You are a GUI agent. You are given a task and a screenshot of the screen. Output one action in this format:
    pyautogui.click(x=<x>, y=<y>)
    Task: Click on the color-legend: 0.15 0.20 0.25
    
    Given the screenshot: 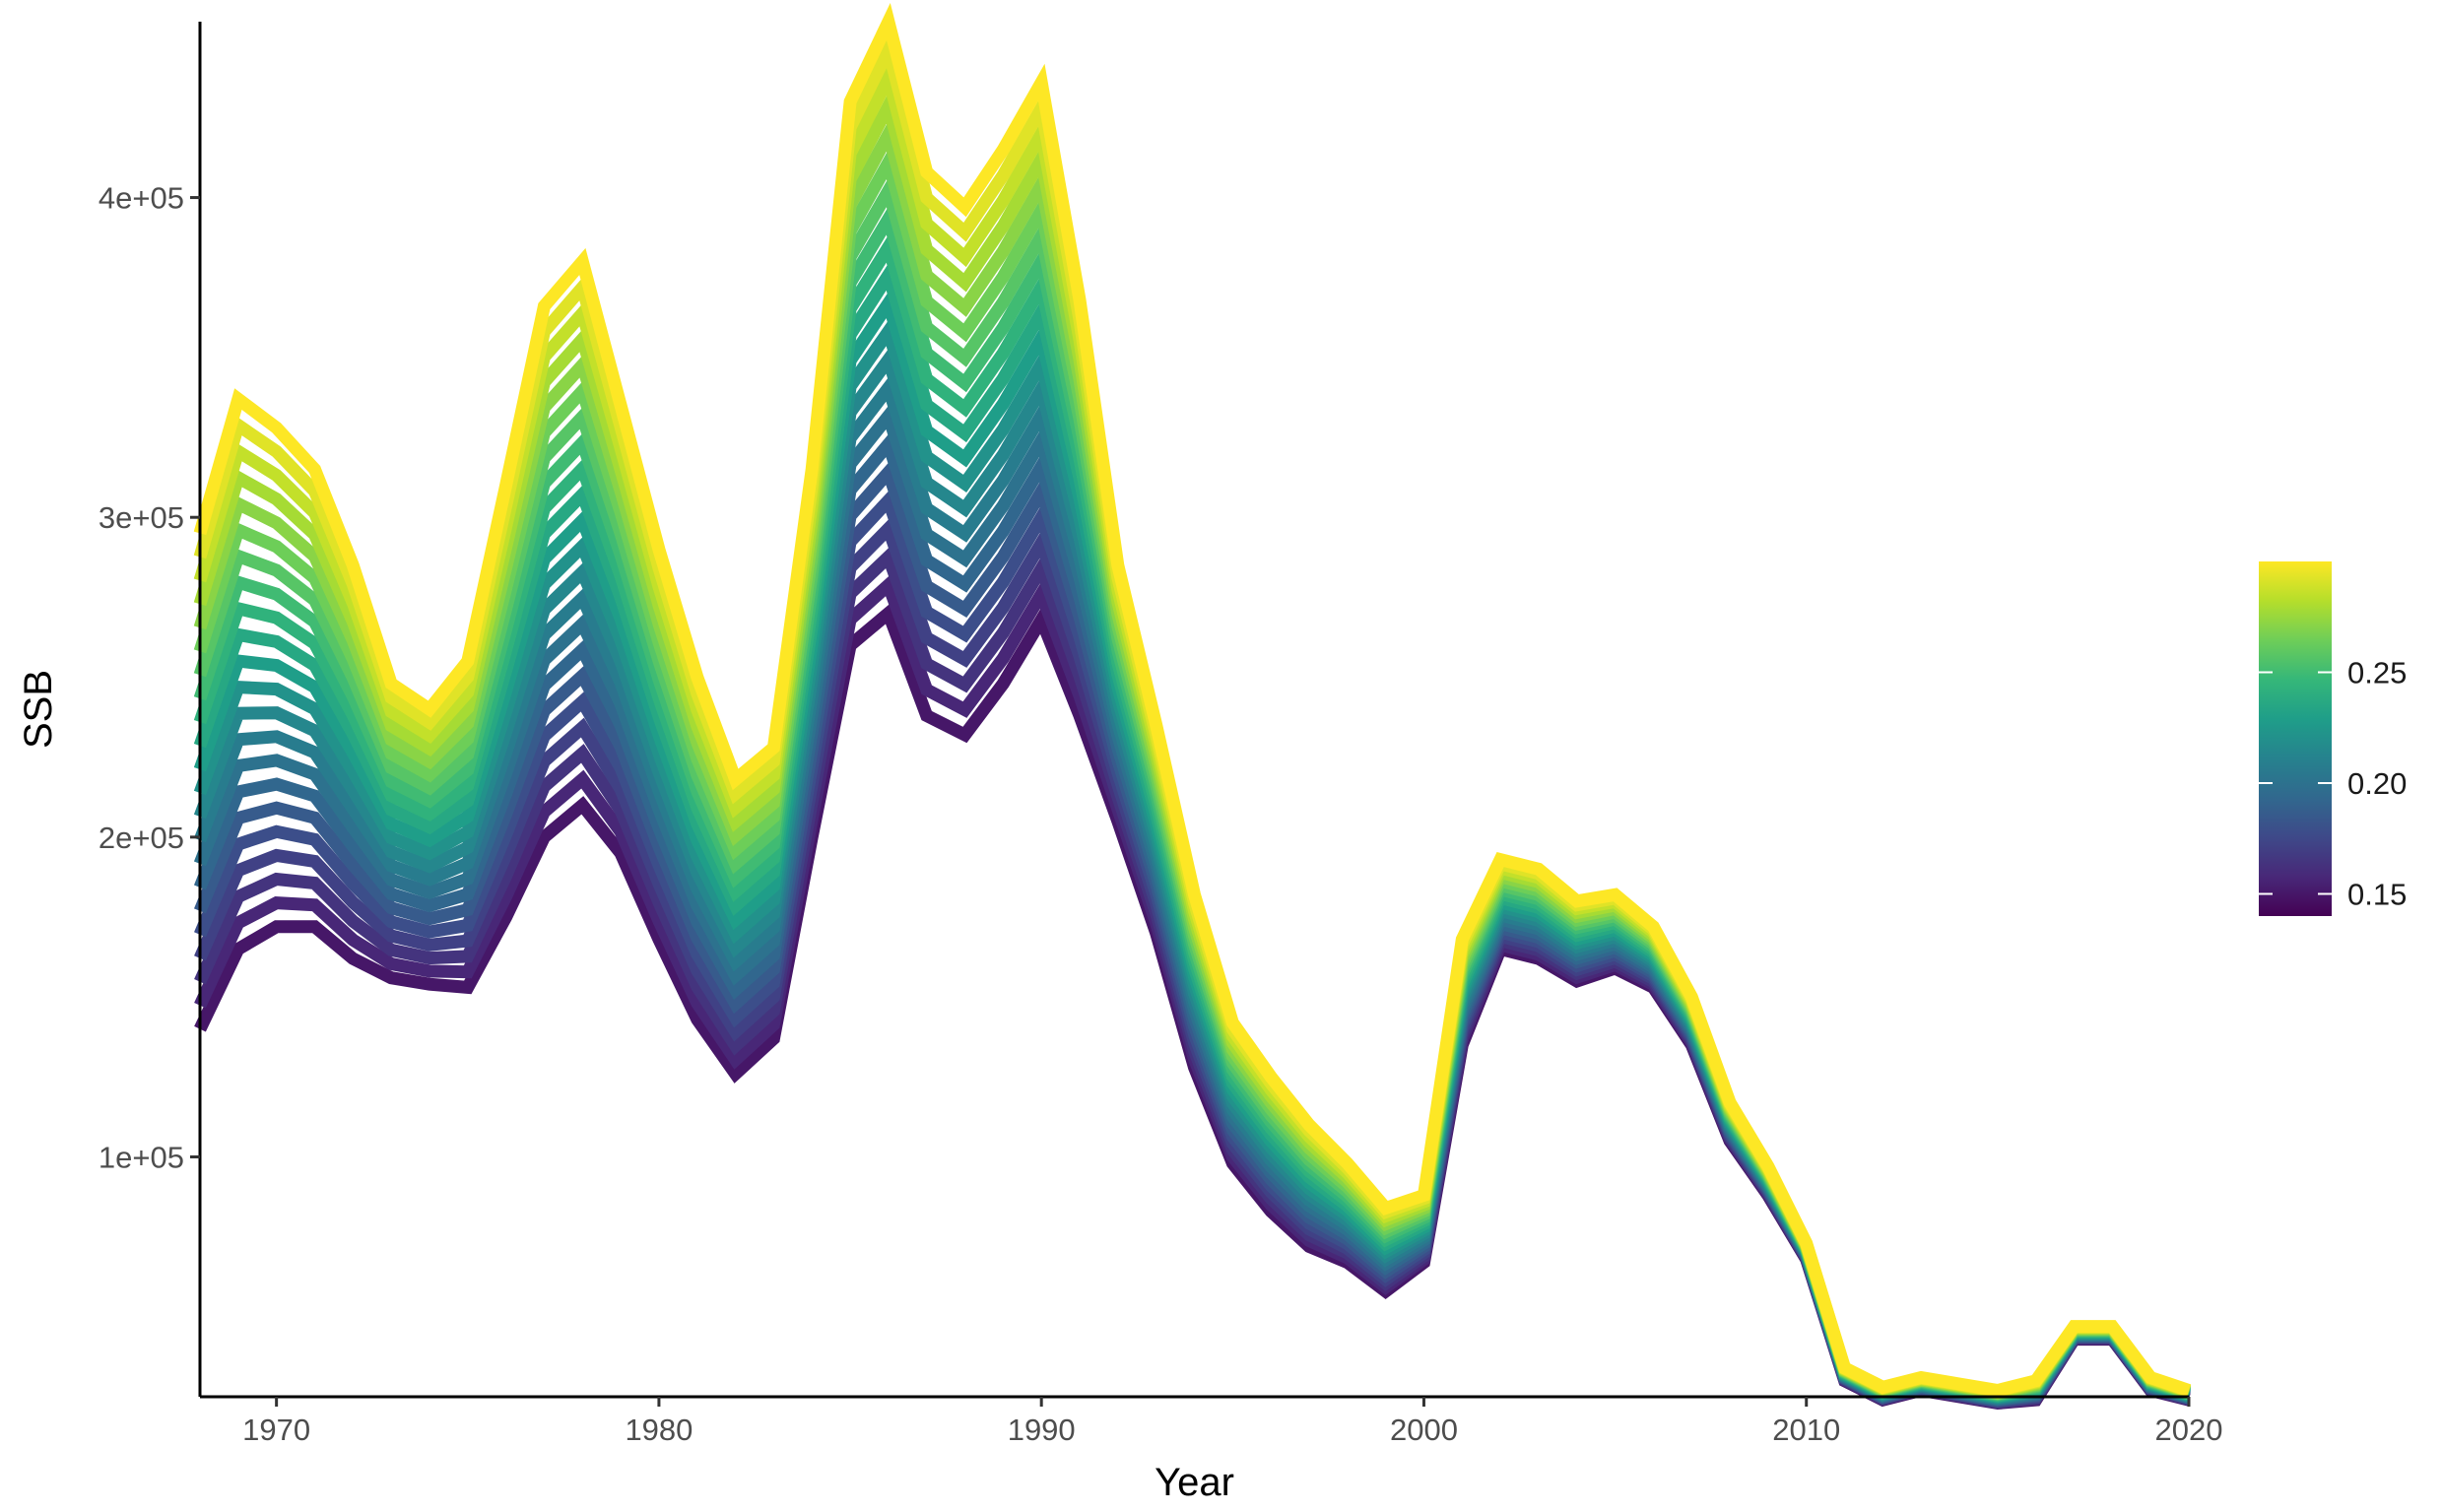 What is the action you would take?
    pyautogui.click(x=2333, y=738)
    